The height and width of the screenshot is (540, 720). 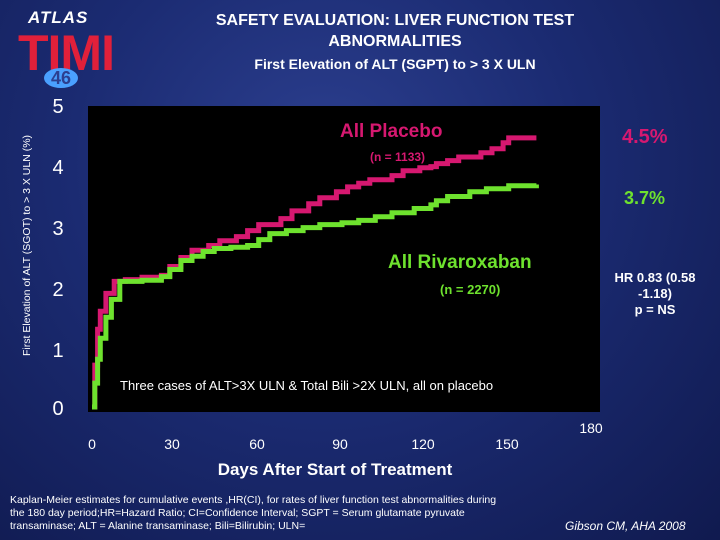 I want to click on x-tick-label: 60, so click(x=257, y=444).